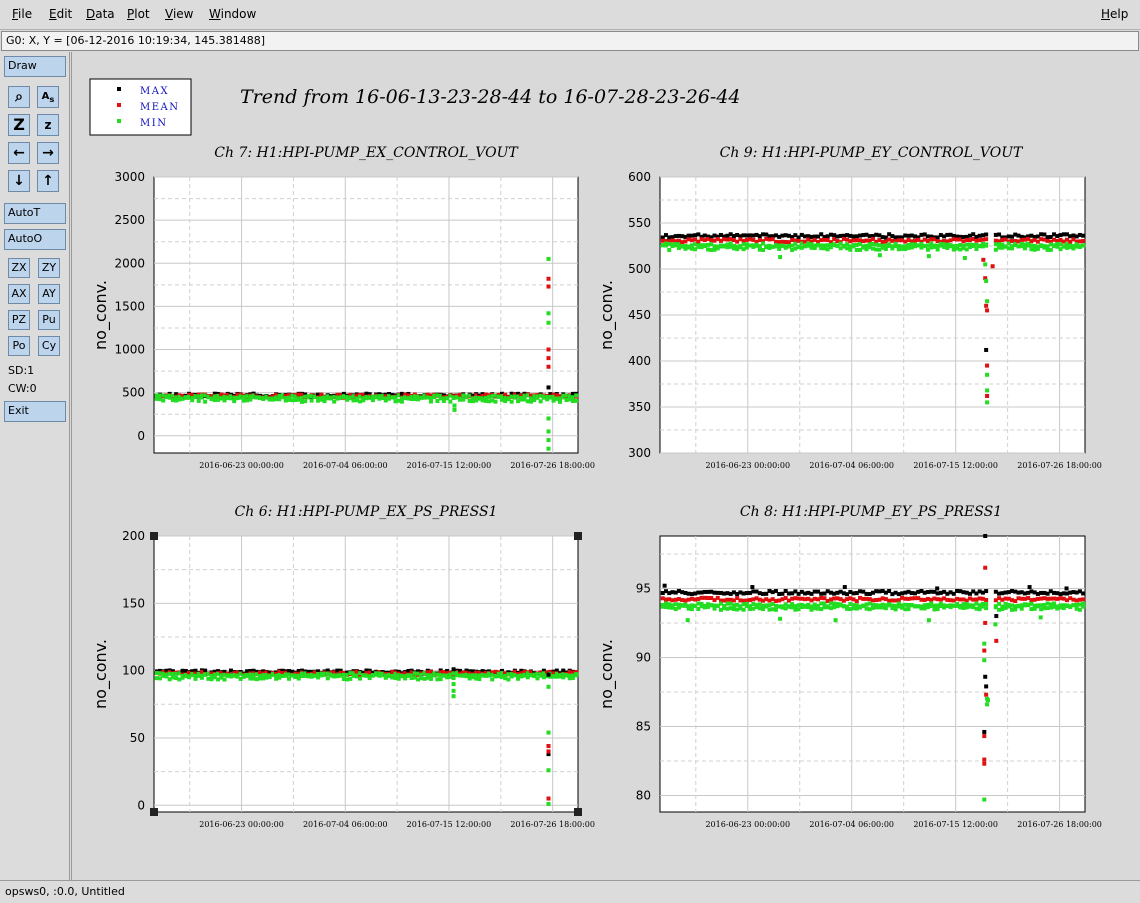  I want to click on menu-file: File, so click(22, 14).